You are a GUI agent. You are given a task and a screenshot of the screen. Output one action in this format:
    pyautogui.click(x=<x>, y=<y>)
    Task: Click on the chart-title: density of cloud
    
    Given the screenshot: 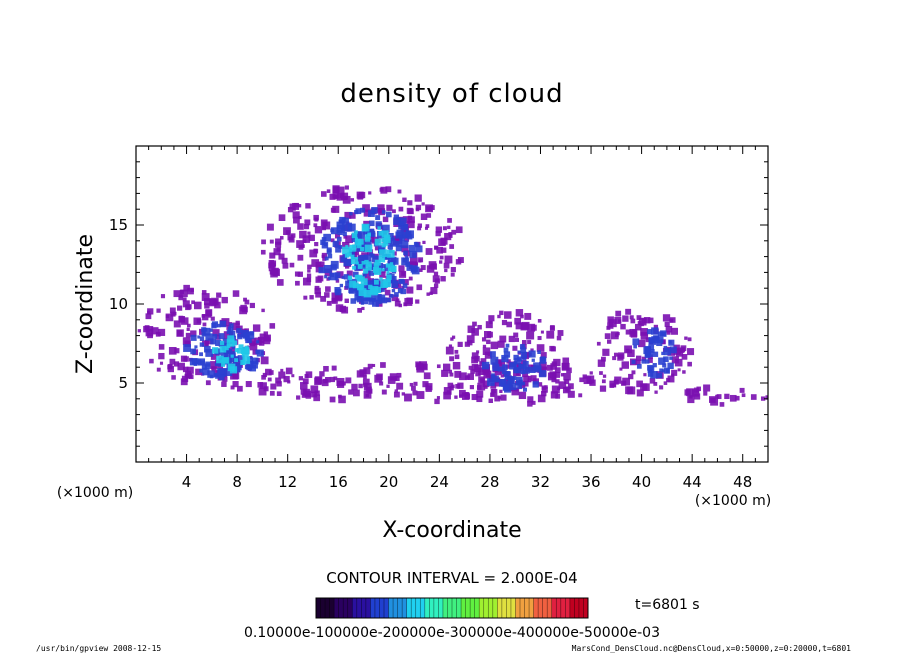 What is the action you would take?
    pyautogui.click(x=451, y=94)
    